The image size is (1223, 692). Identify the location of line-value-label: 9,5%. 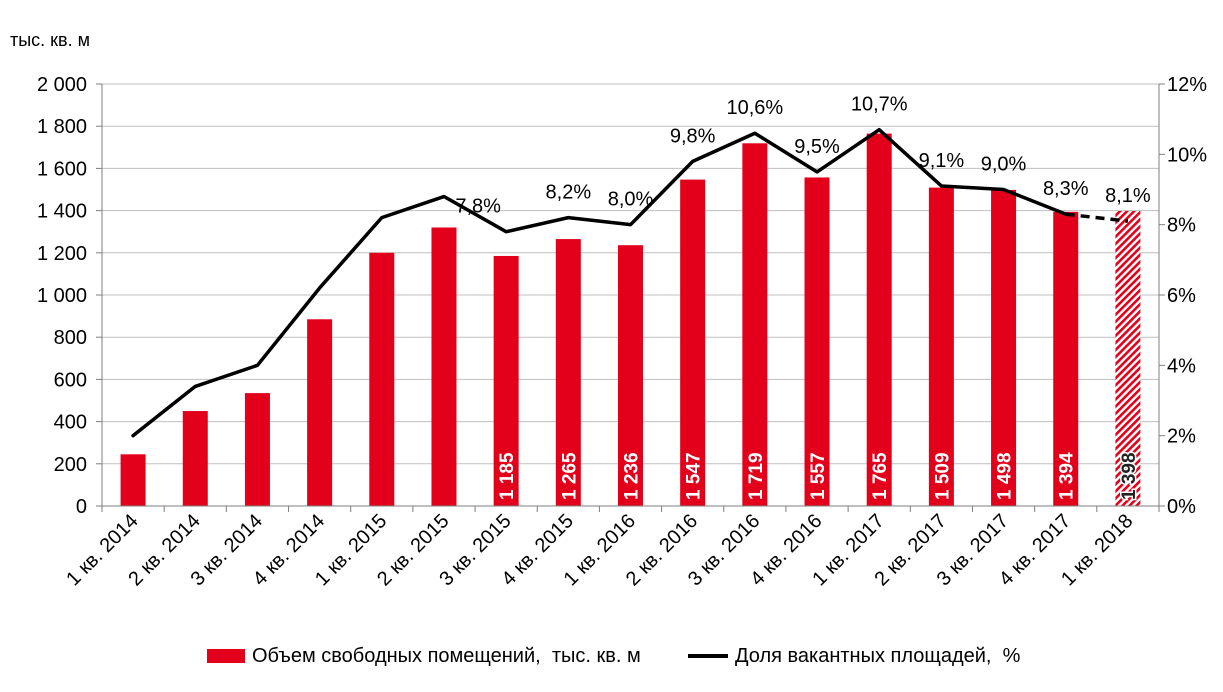
(817, 147).